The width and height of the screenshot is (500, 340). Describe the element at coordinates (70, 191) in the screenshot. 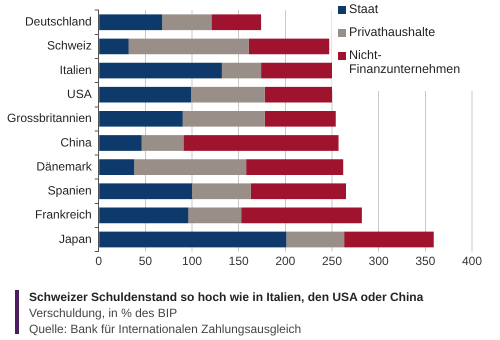

I see `y-tick-label: Spanien` at that location.